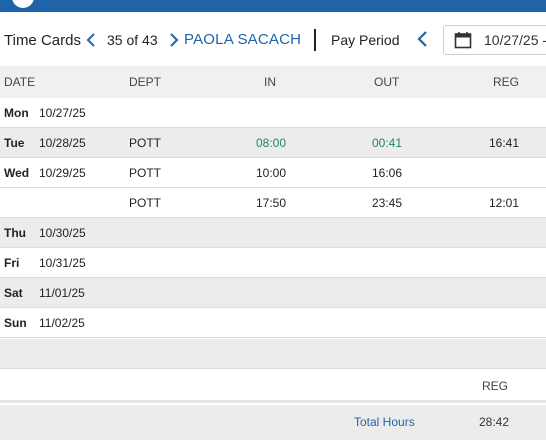 This screenshot has height=440, width=546. I want to click on pay-period-label: Pay Period, so click(365, 40).